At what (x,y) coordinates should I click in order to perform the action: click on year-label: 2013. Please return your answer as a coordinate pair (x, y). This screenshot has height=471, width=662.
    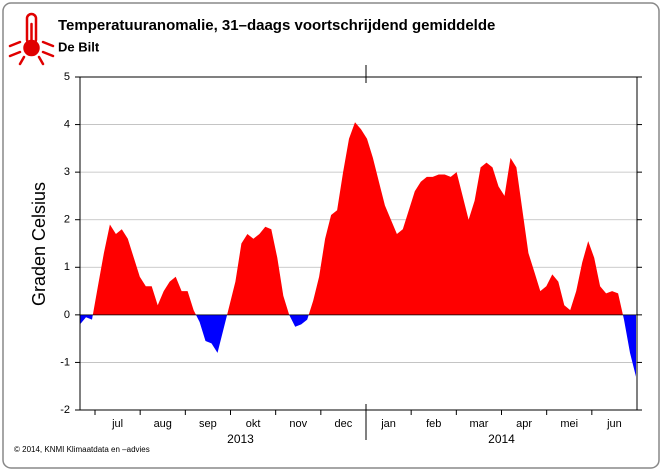
    Looking at the image, I should click on (240, 439).